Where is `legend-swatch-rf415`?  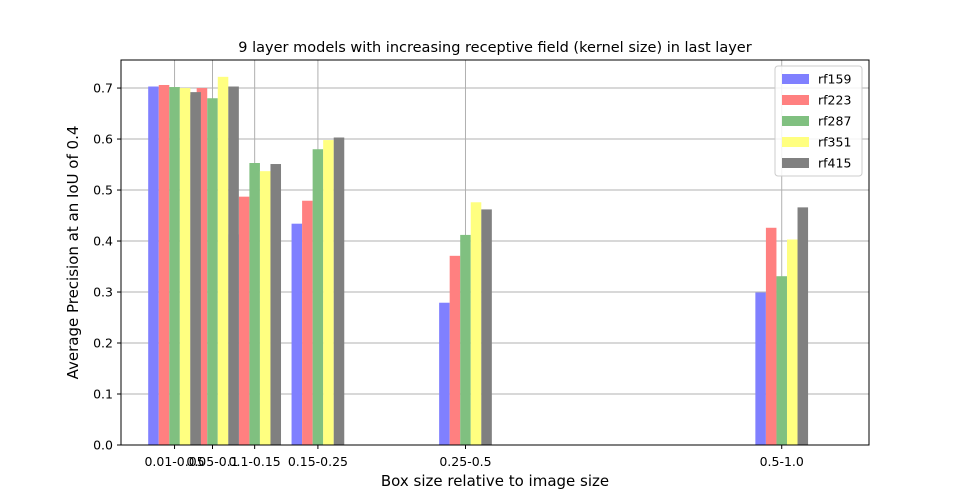 legend-swatch-rf415 is located at coordinates (795, 163).